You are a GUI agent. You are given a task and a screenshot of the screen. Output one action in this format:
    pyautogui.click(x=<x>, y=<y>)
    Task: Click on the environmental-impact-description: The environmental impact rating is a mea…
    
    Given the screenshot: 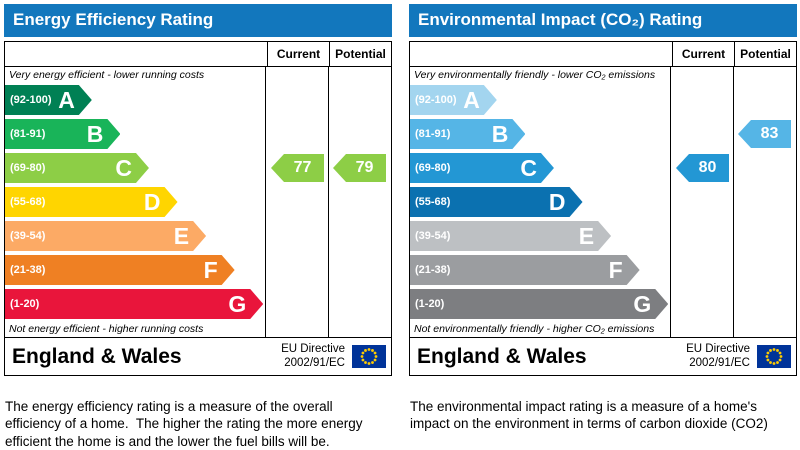 What is the action you would take?
    pyautogui.click(x=603, y=411)
    